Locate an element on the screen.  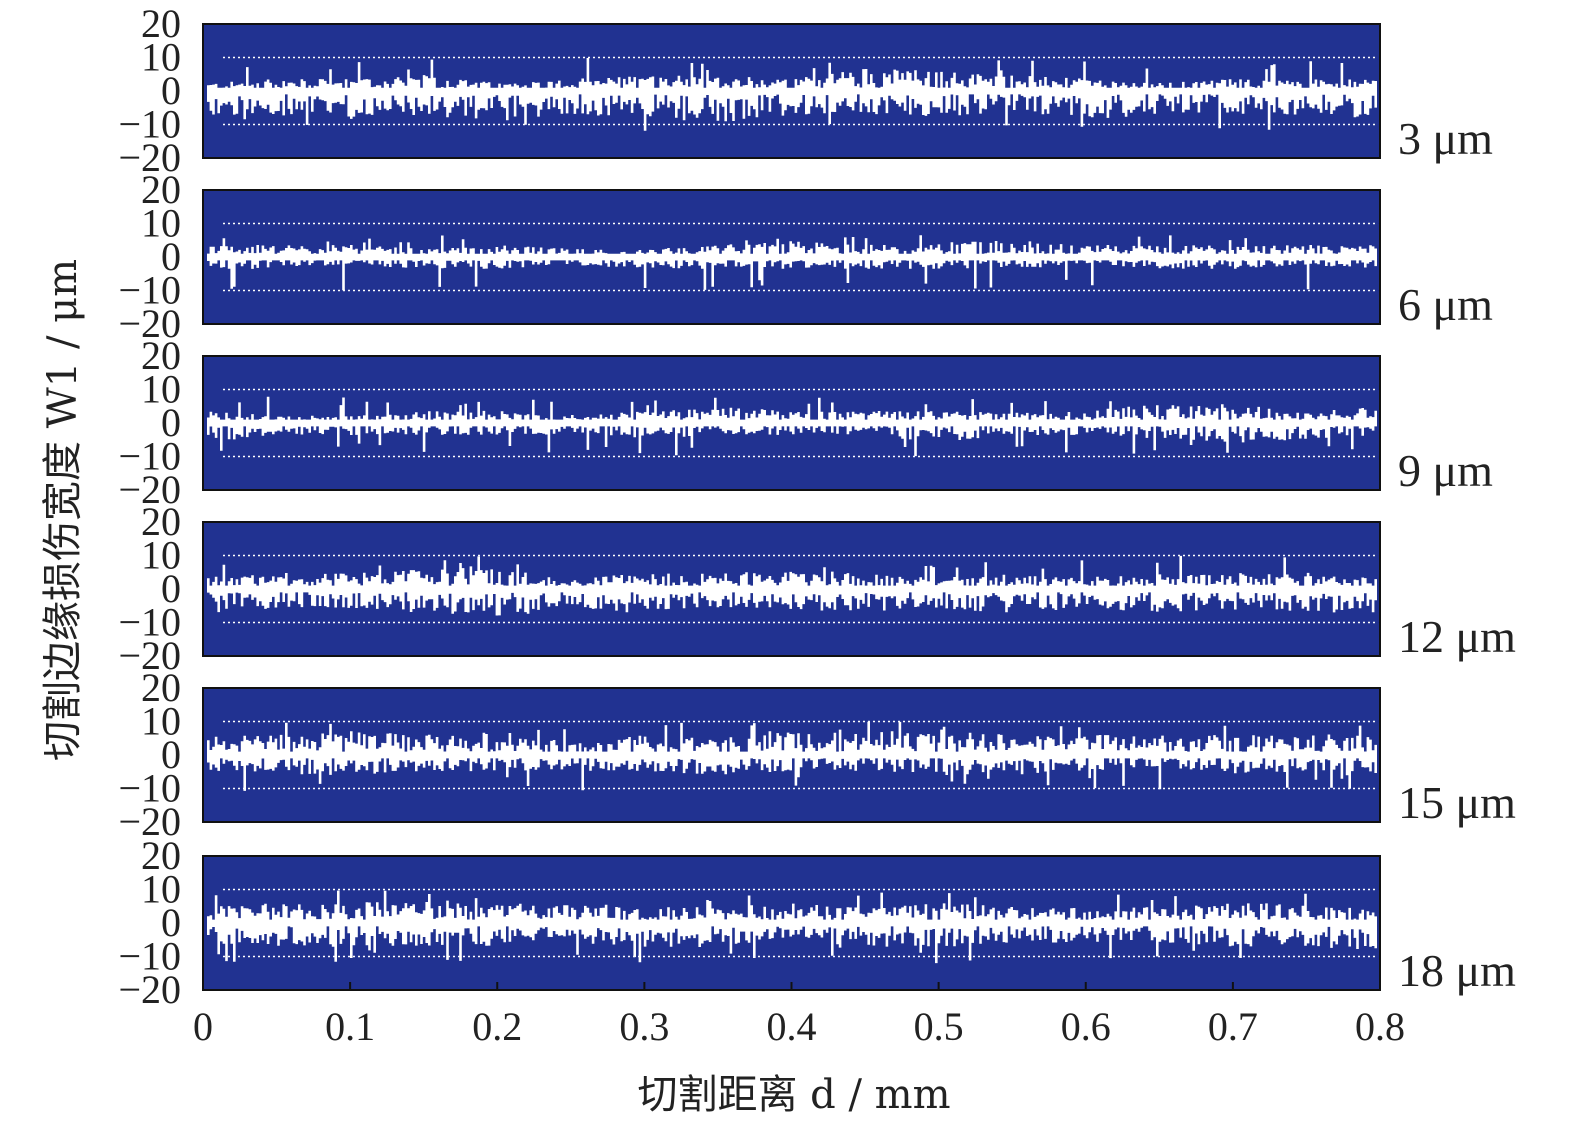
x-axis: 0 0.1 0.2 0.3 0.4 0.5 0.6 0.7 0.8 is located at coordinates (799, 1015).